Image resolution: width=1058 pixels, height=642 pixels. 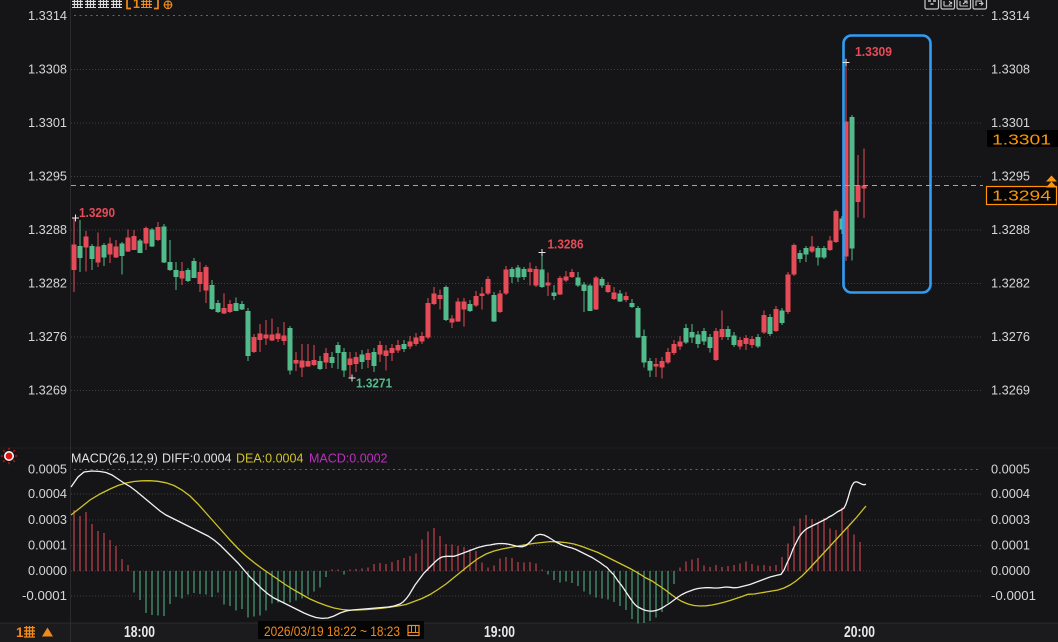 I want to click on svg-text: 1.3290, so click(x=97, y=212).